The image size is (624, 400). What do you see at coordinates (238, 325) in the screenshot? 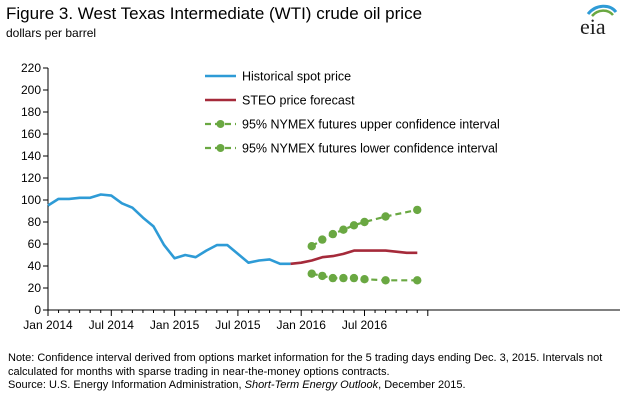
I see `x-tick-label: Jul 2015` at bounding box center [238, 325].